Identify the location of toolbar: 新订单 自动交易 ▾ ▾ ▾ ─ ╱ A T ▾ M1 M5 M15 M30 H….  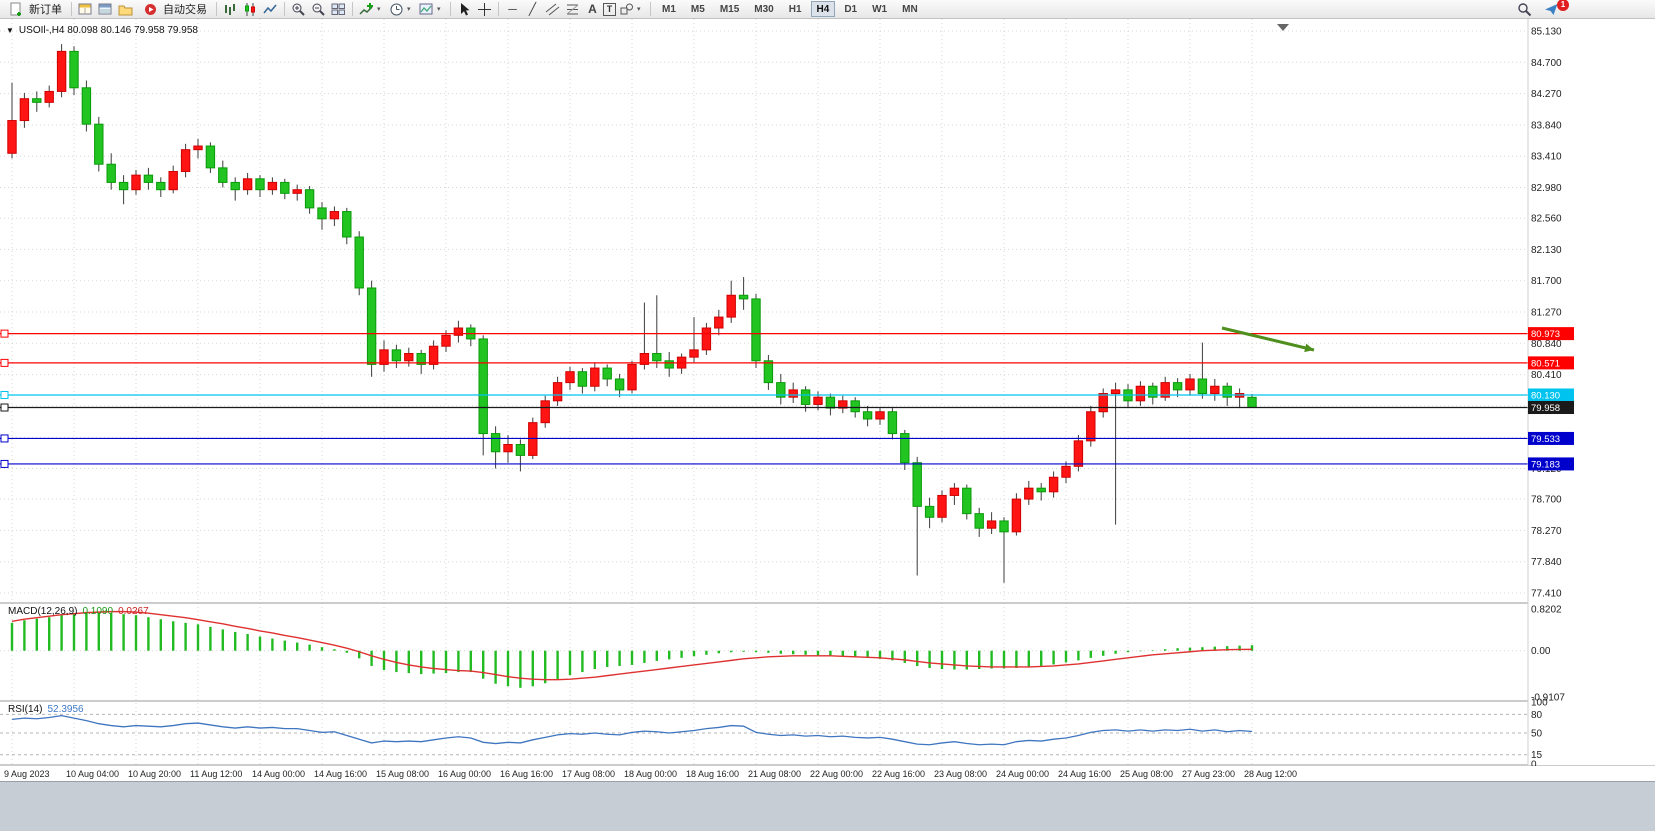
(827, 9).